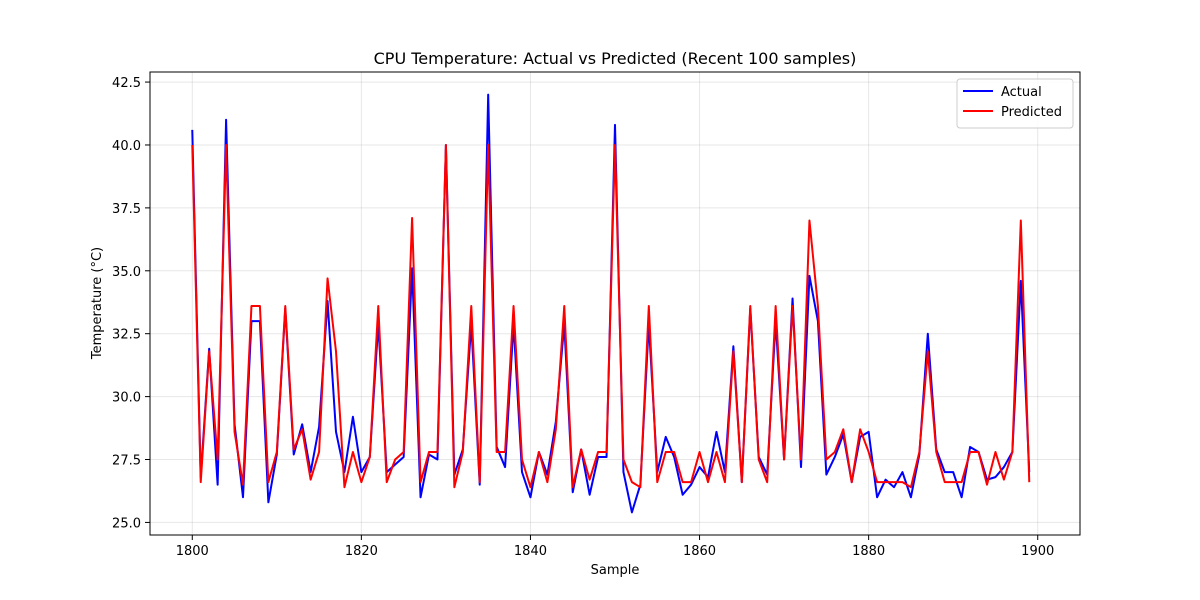  What do you see at coordinates (126, 523) in the screenshot?
I see `y-tick-label: 25.0` at bounding box center [126, 523].